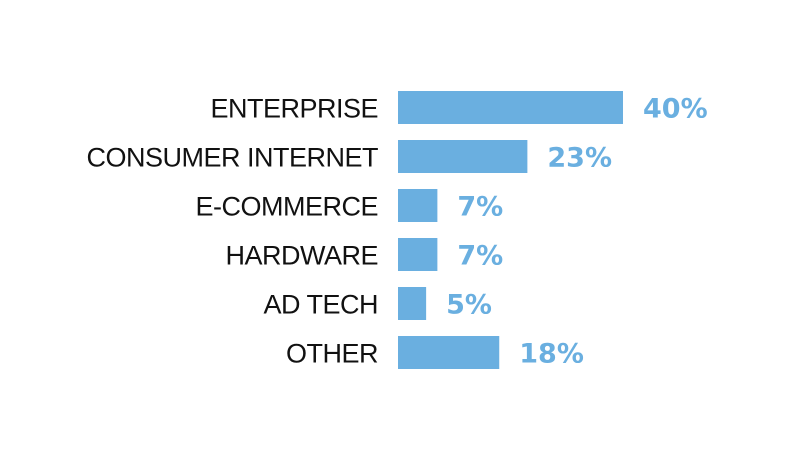  What do you see at coordinates (449, 352) in the screenshot?
I see `bar-other` at bounding box center [449, 352].